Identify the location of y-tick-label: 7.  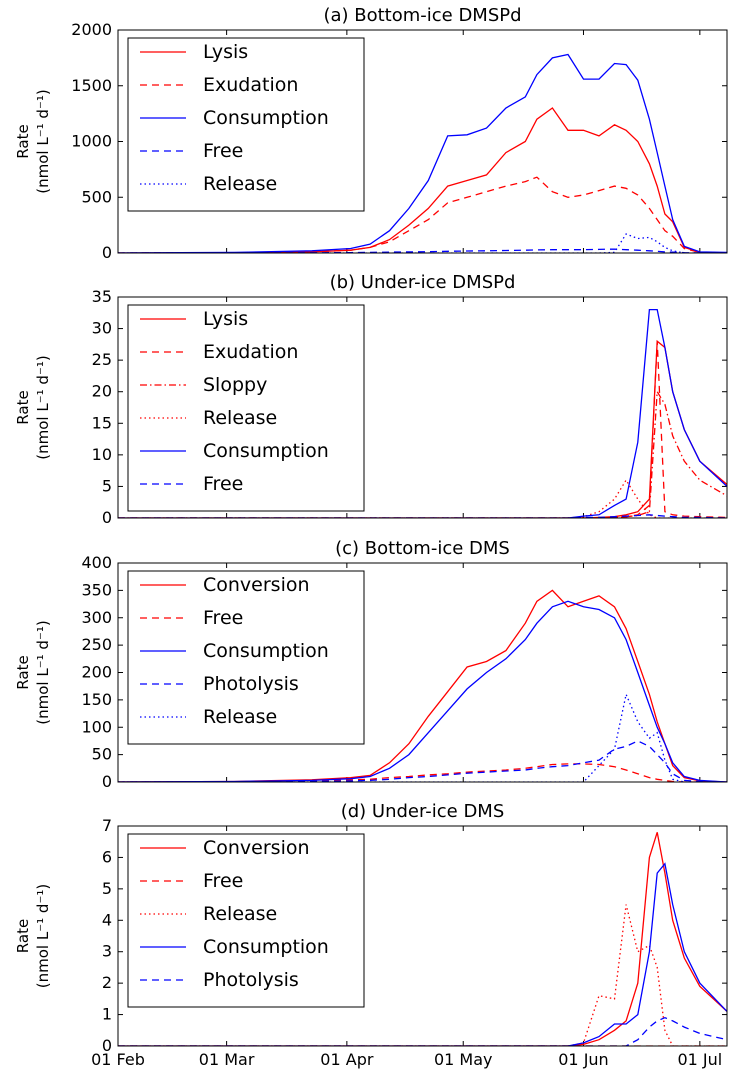
(107, 825).